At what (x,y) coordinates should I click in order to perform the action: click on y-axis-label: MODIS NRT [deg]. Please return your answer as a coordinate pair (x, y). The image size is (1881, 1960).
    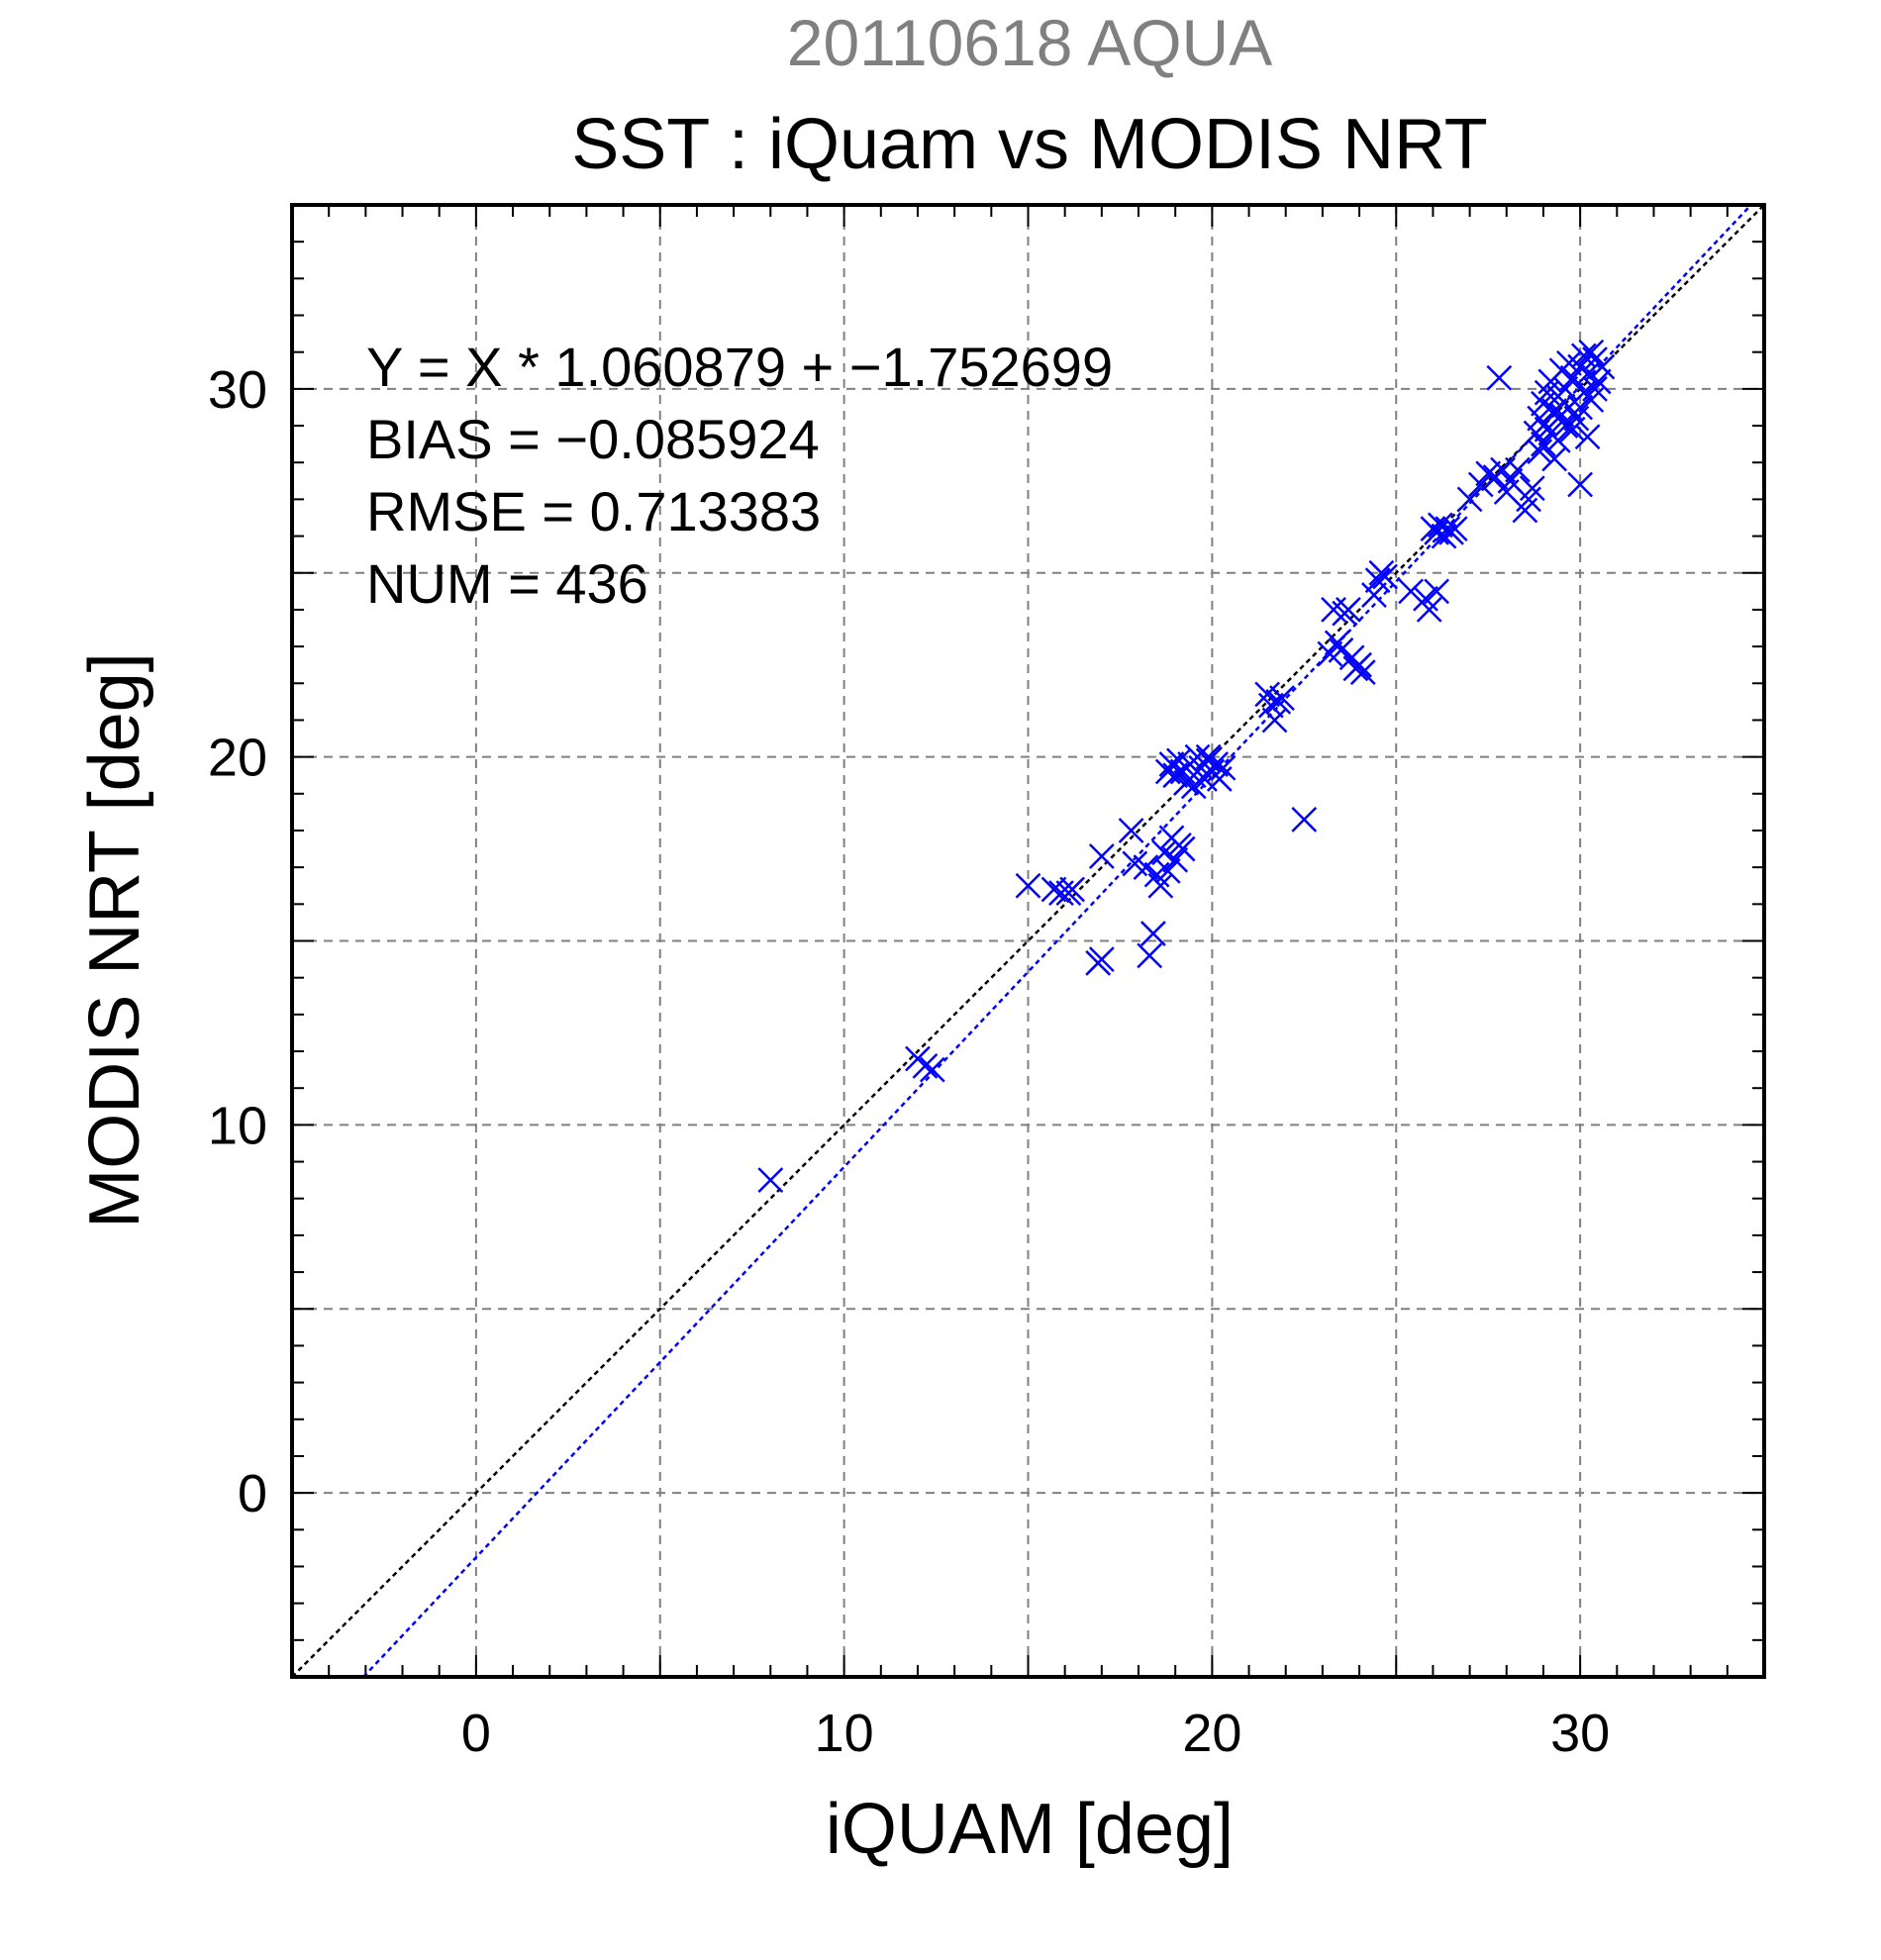
    Looking at the image, I should click on (114, 940).